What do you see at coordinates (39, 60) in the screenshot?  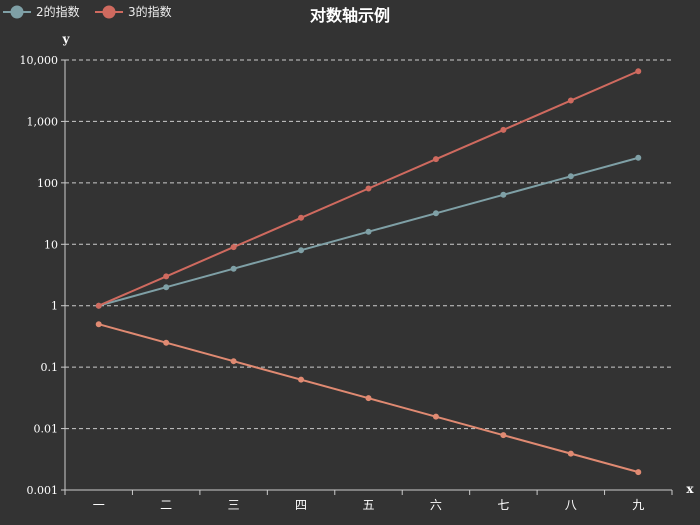 I see `y-tick-label: 10,000` at bounding box center [39, 60].